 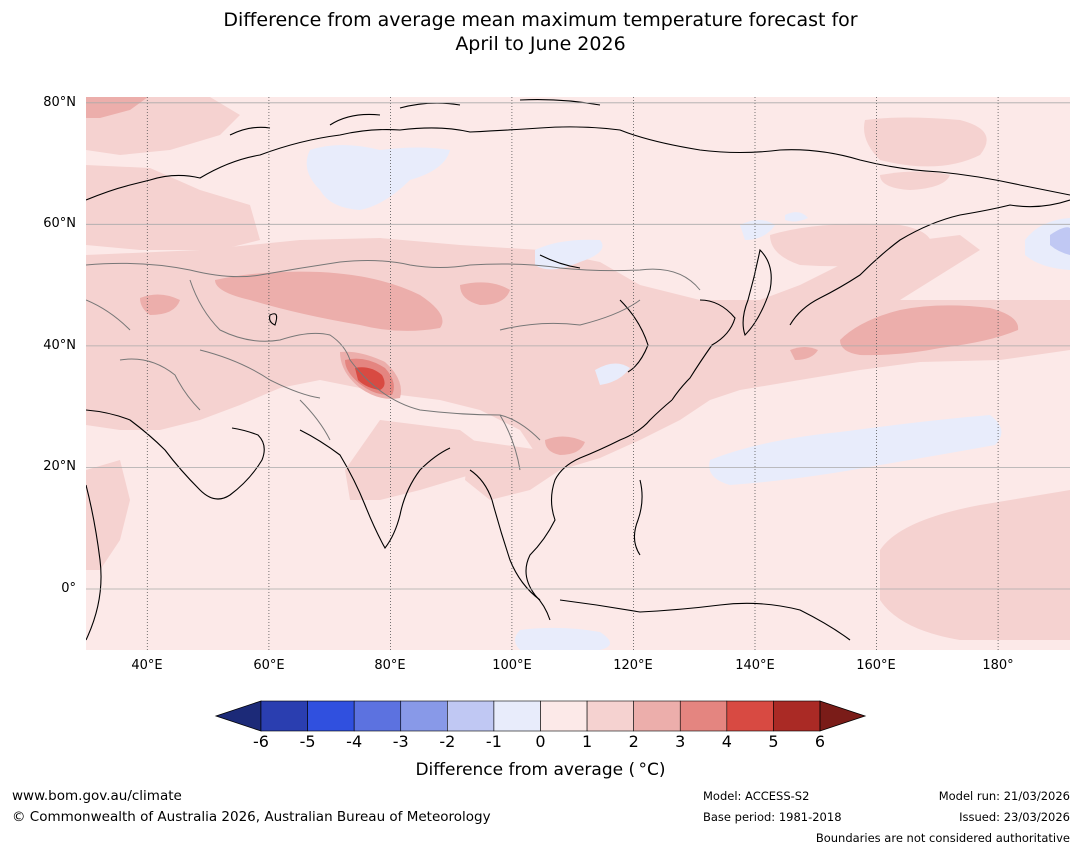 I want to click on lat-label-equator: 0°, so click(x=68, y=588).